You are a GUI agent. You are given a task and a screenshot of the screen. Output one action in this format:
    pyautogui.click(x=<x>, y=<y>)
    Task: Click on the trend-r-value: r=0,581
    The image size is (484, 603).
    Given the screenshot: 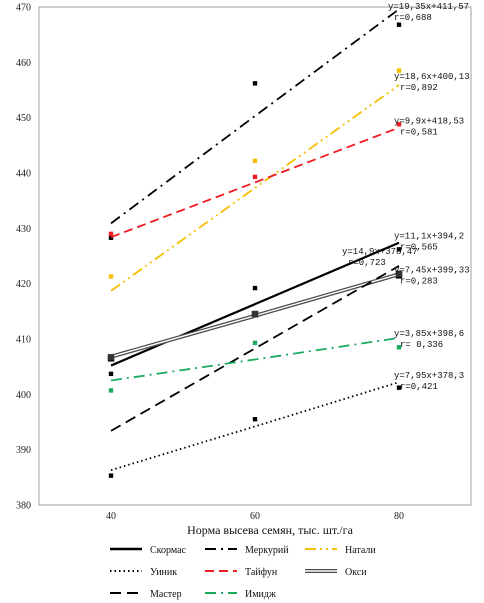 What is the action you would take?
    pyautogui.click(x=419, y=133)
    